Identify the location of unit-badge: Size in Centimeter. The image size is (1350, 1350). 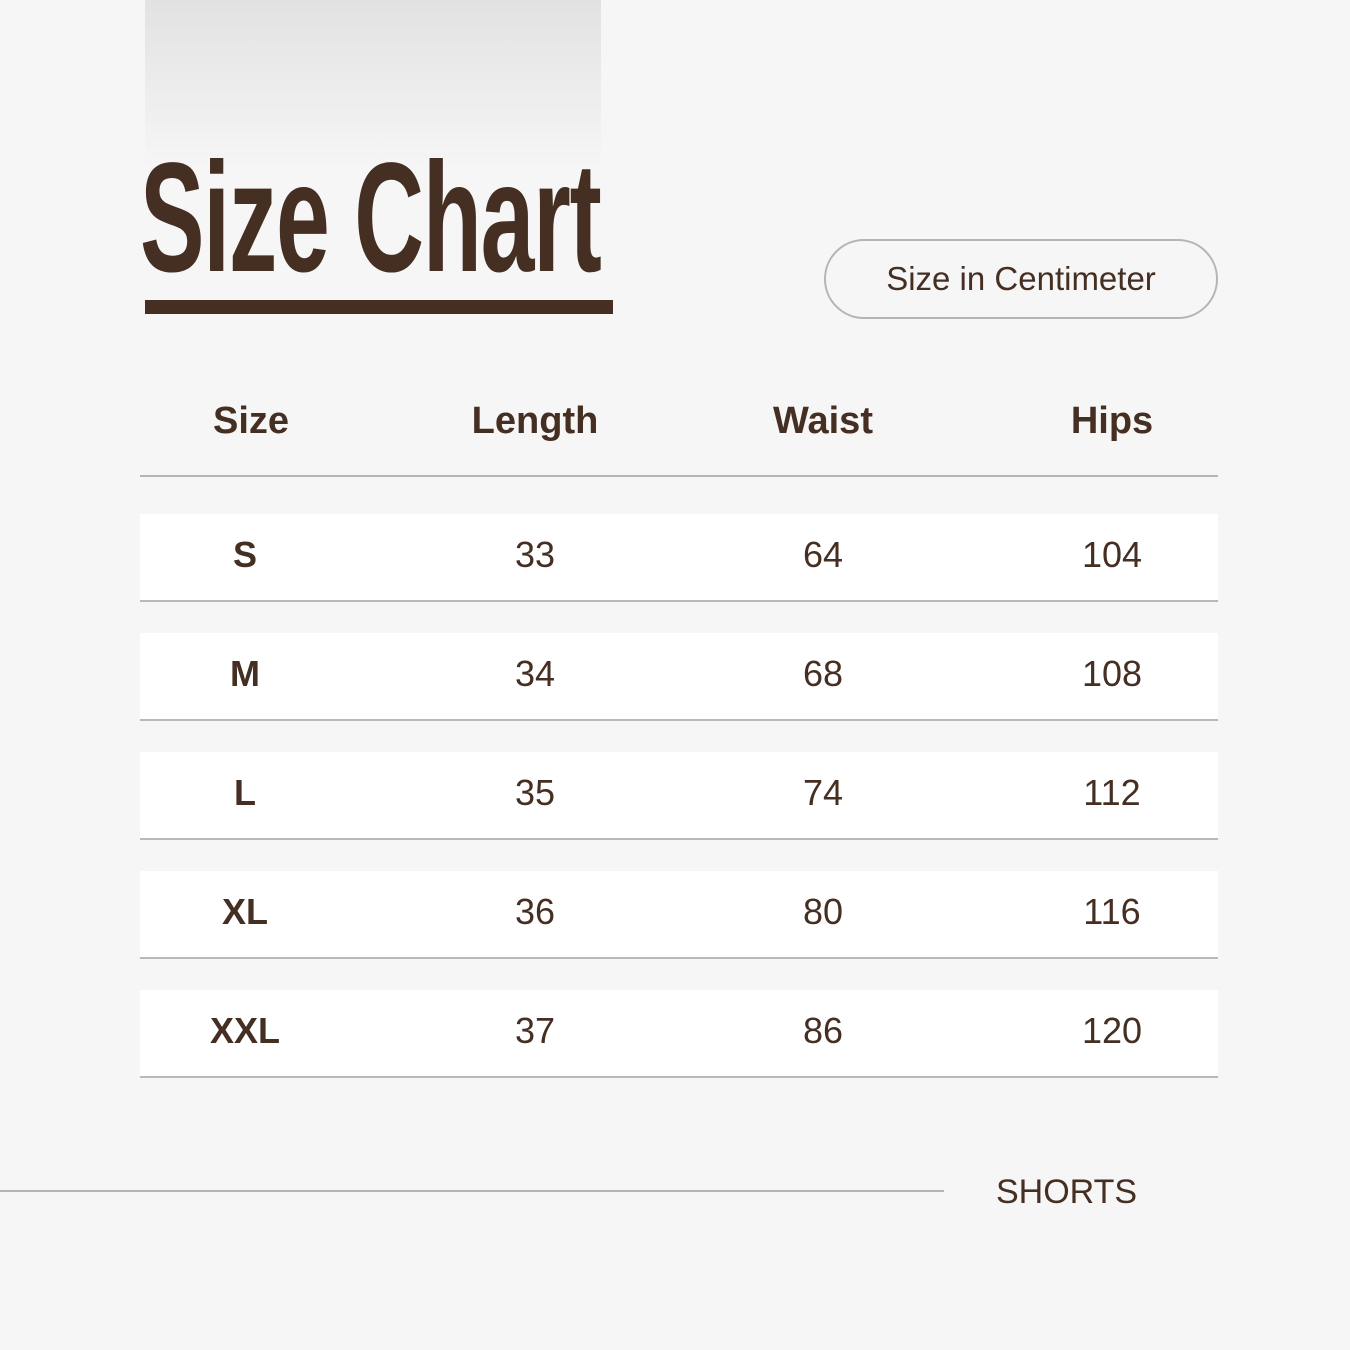
(1021, 279).